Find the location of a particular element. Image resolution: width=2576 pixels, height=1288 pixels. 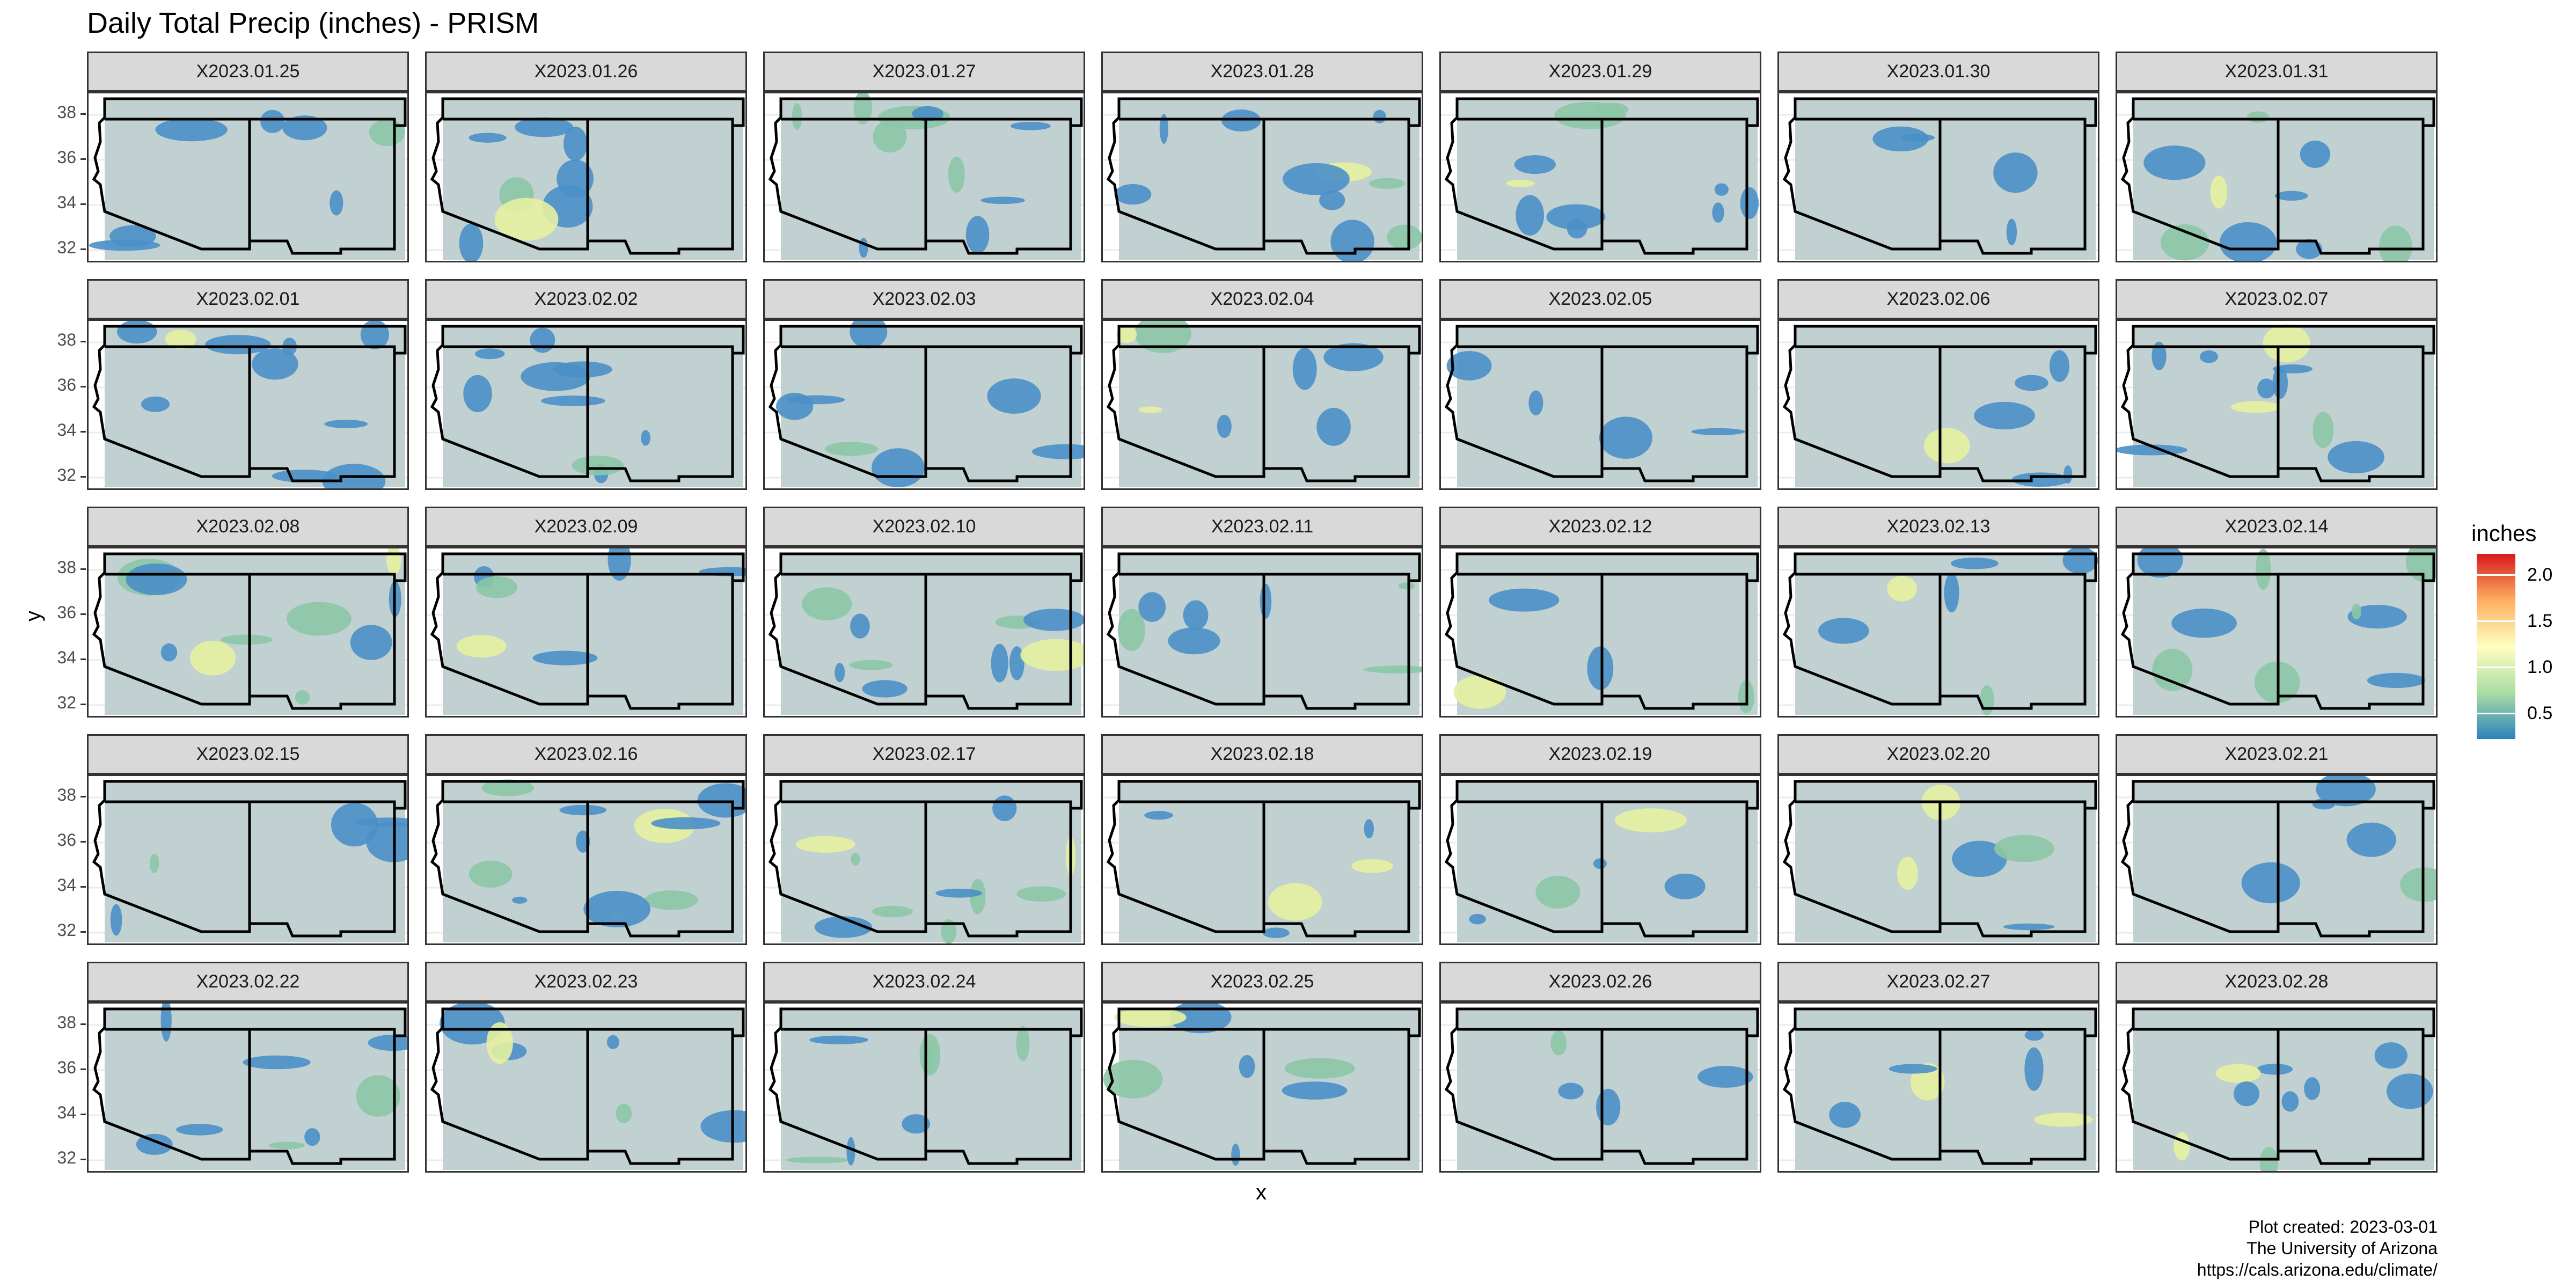

facet-strip-label: X2023.01.30 is located at coordinates (1938, 72).